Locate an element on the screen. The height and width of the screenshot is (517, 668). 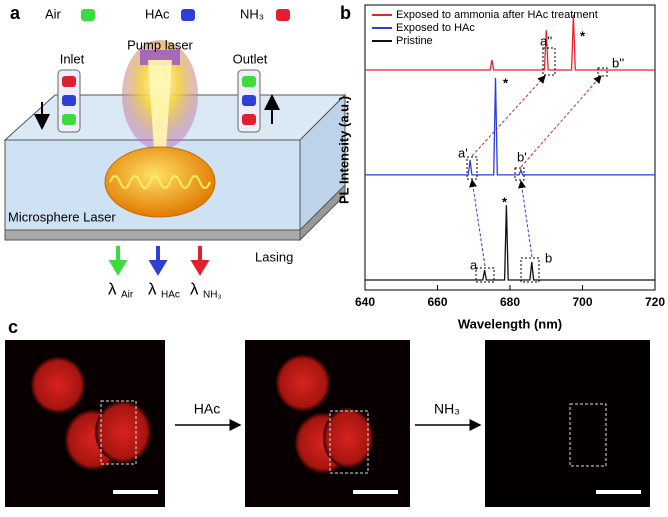
lambda-subscript: HAc is located at coordinates (170, 295).